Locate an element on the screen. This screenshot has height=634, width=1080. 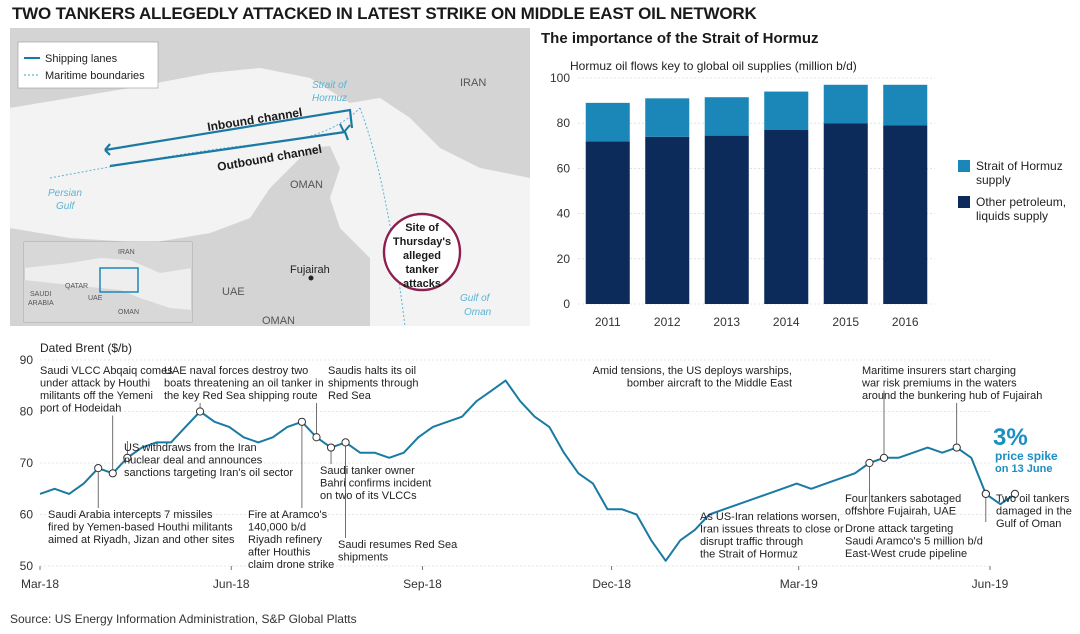
annotation-a3-line: Red Sea is located at coordinates (350, 396).